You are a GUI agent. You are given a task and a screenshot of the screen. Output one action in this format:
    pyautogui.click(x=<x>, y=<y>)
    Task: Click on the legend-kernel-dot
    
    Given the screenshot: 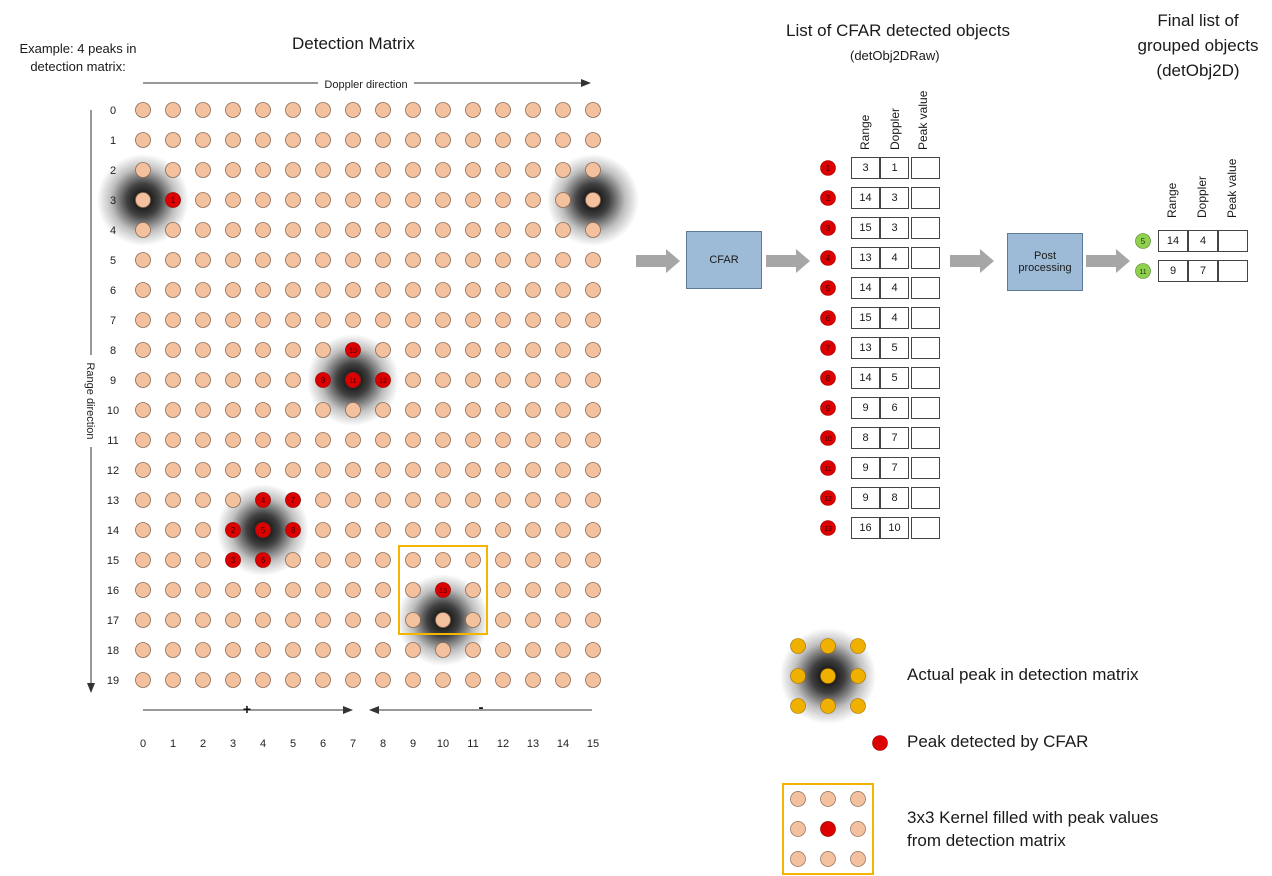 What is the action you would take?
    pyautogui.click(x=858, y=859)
    